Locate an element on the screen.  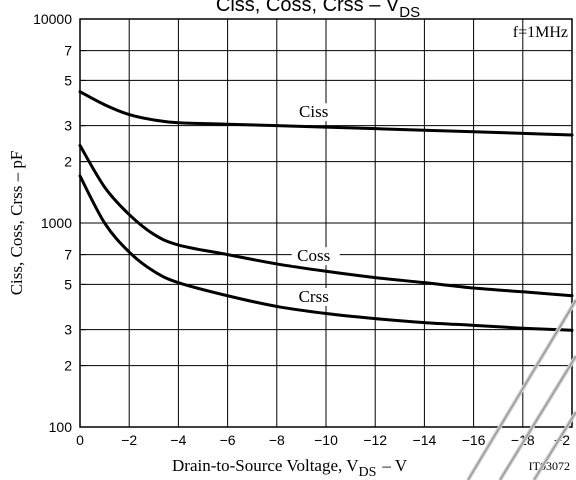
series-label-crss: Crss is located at coordinates (314, 296).